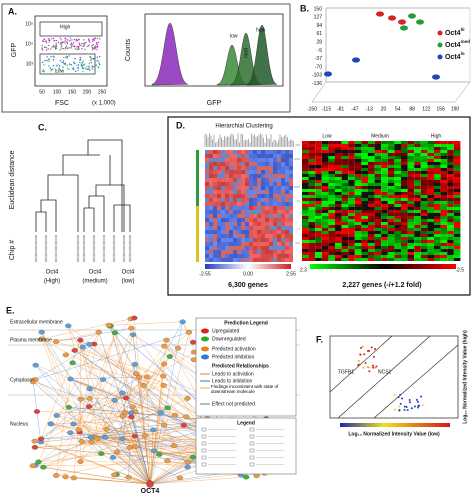  What do you see at coordinates (317, 84) in the screenshot?
I see `y-tick-label: -136` at bounding box center [317, 84].